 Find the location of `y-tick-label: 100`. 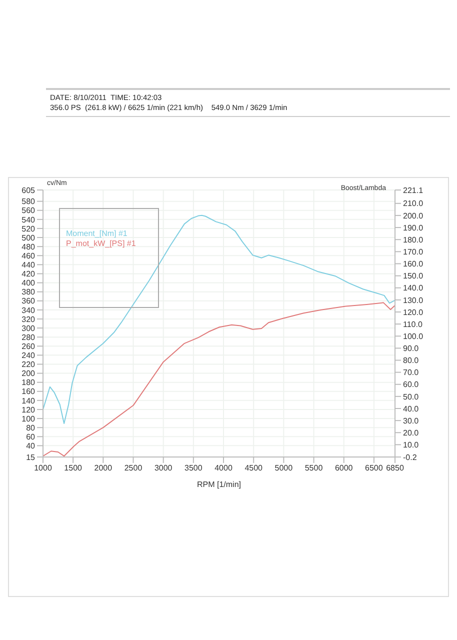

y-tick-label: 100 is located at coordinates (29, 419).